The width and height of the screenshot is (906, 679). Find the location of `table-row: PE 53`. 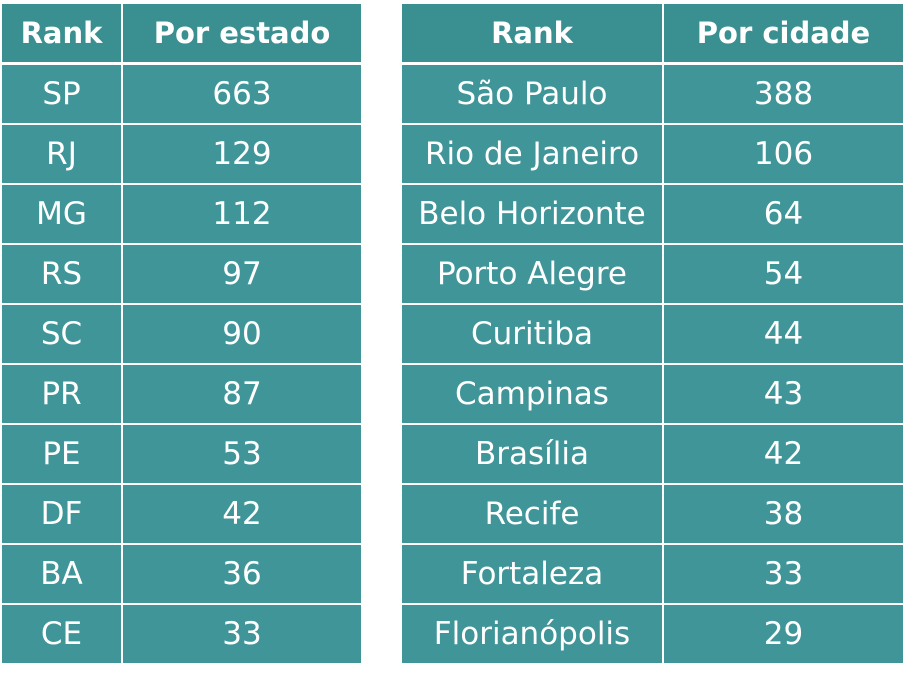

table-row: PE 53 is located at coordinates (181, 454).